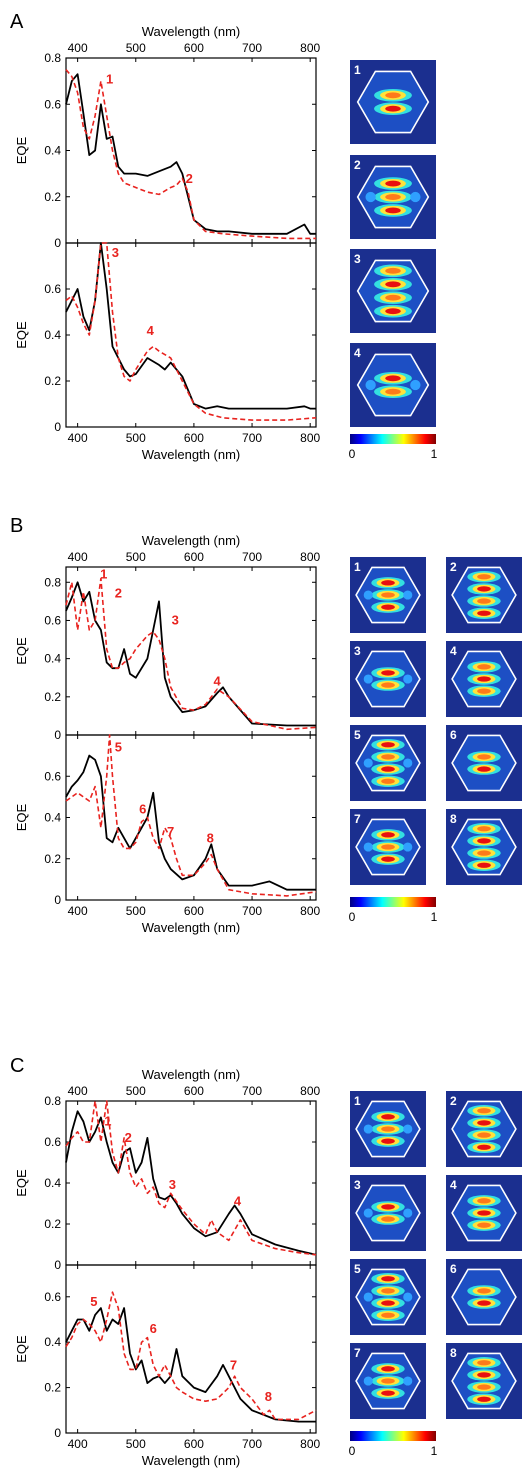 This screenshot has width=522, height=1469. I want to click on subplot: 0 0.2 0.4 0.6 0.8 EQE 400 500 600 700 800 1 2, so click(167, 145).